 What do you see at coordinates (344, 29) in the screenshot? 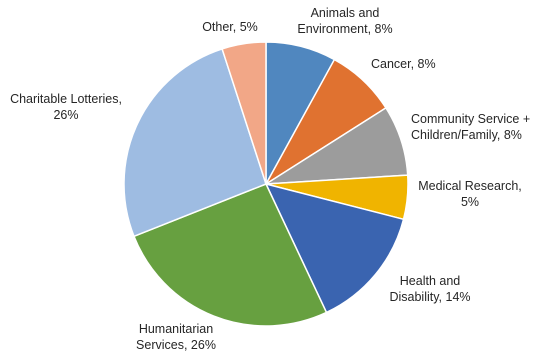
I see `pie-label-line: Environment, 8%` at bounding box center [344, 29].